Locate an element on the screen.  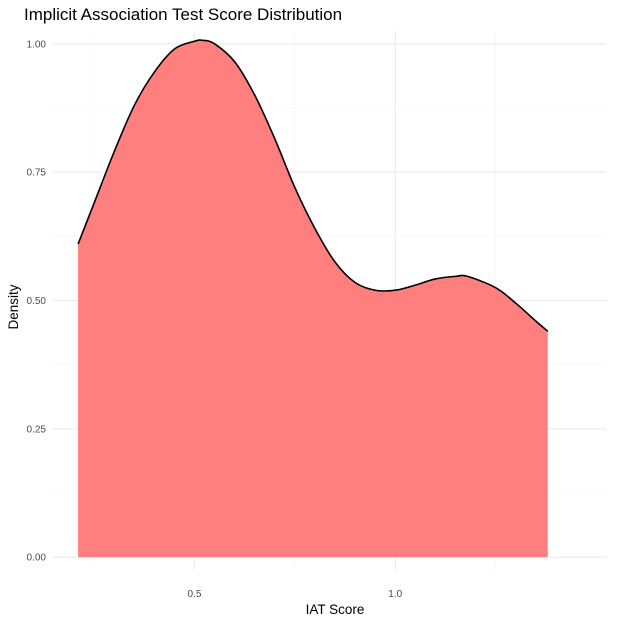
y-tick-label: 1.00 is located at coordinates (37, 44).